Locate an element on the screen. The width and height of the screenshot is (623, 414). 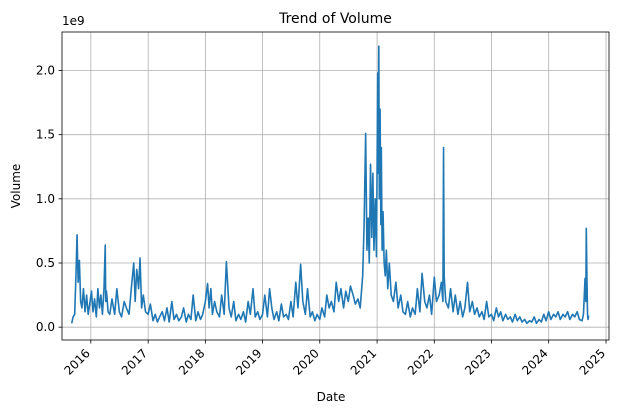
chart-title: Trend of Volume is located at coordinates (335, 19).